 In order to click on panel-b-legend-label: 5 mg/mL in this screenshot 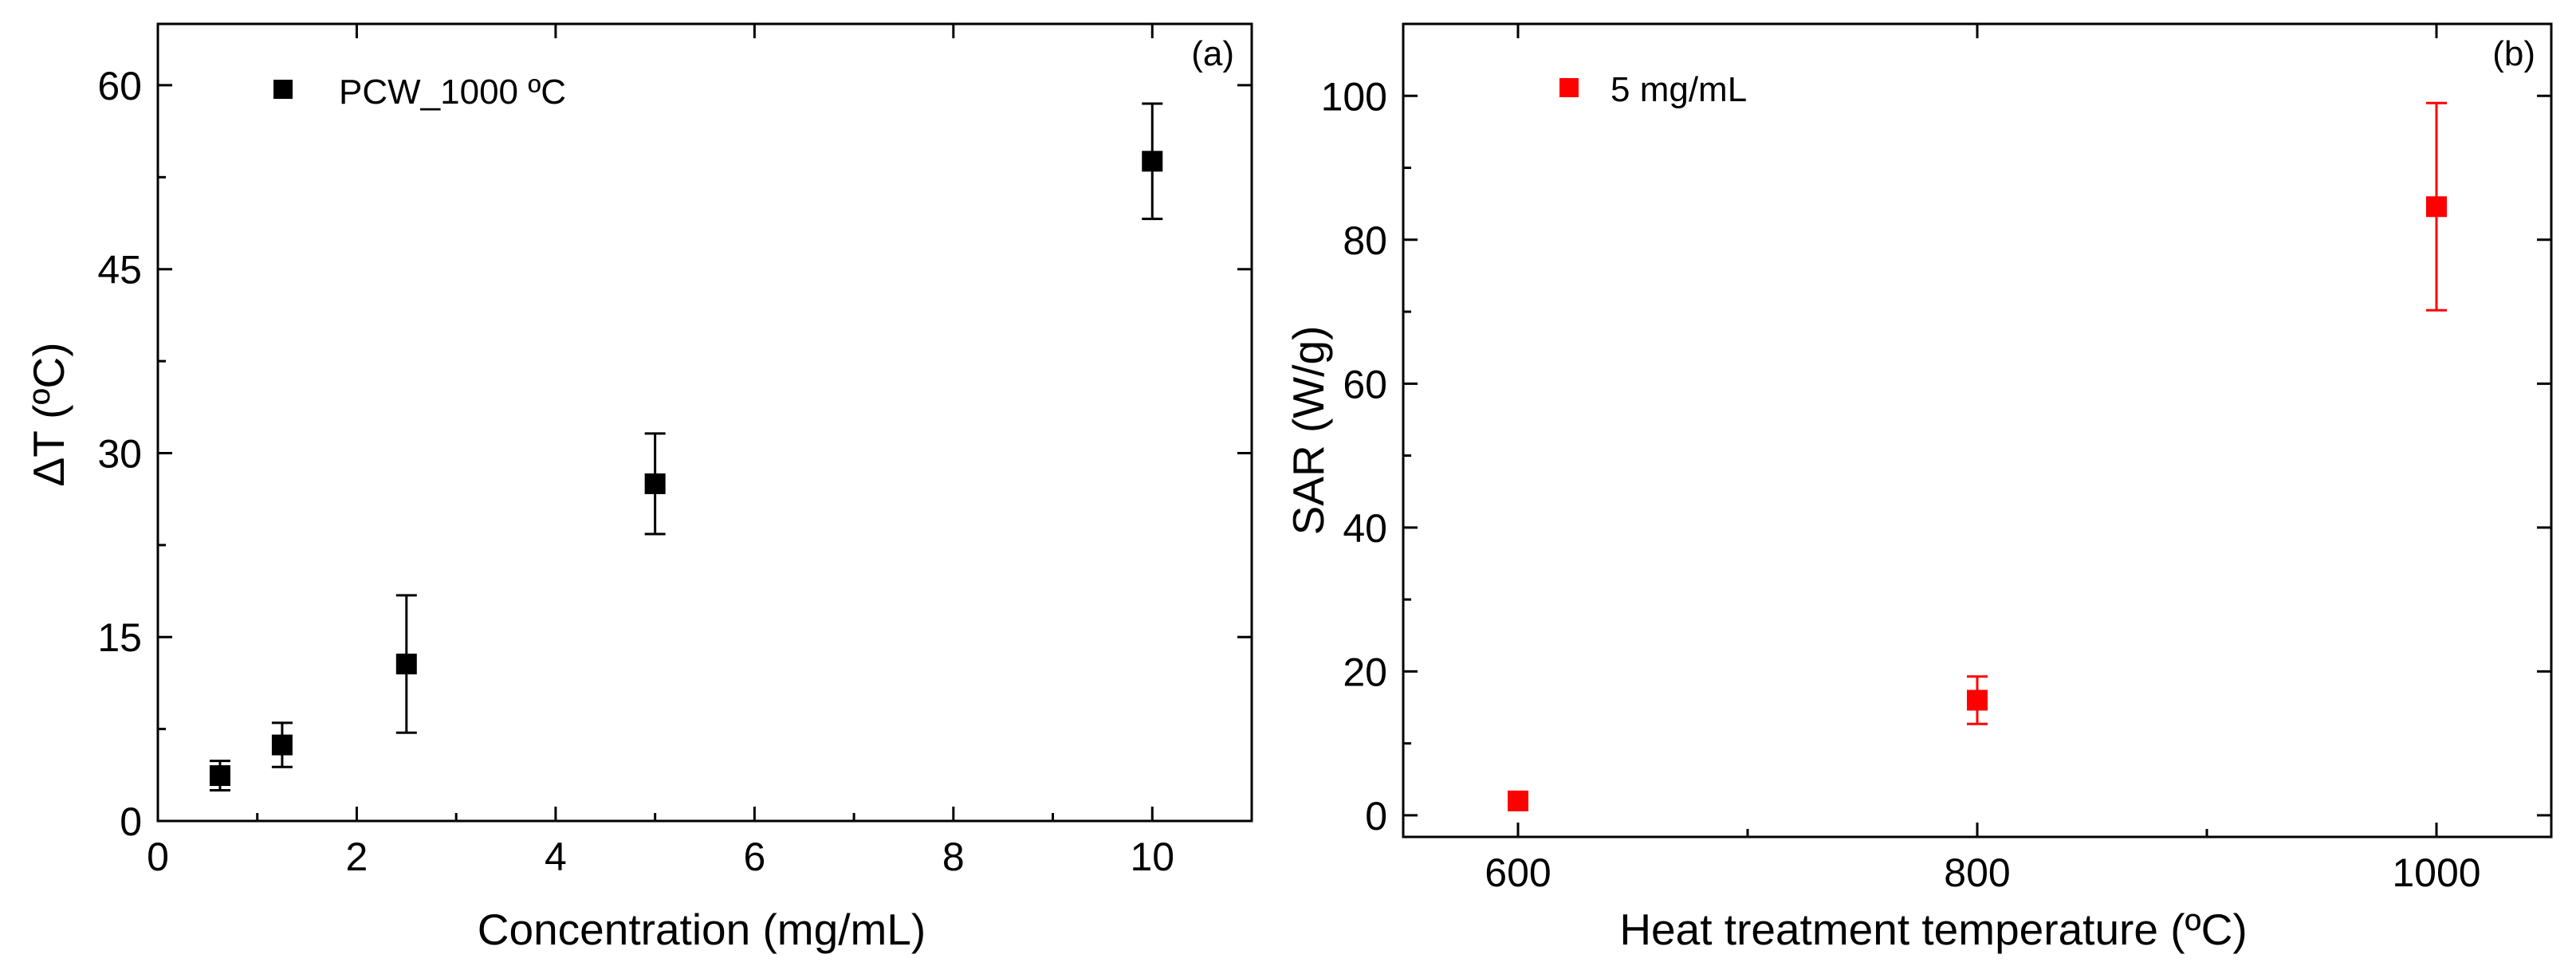, I will do `click(1679, 90)`.